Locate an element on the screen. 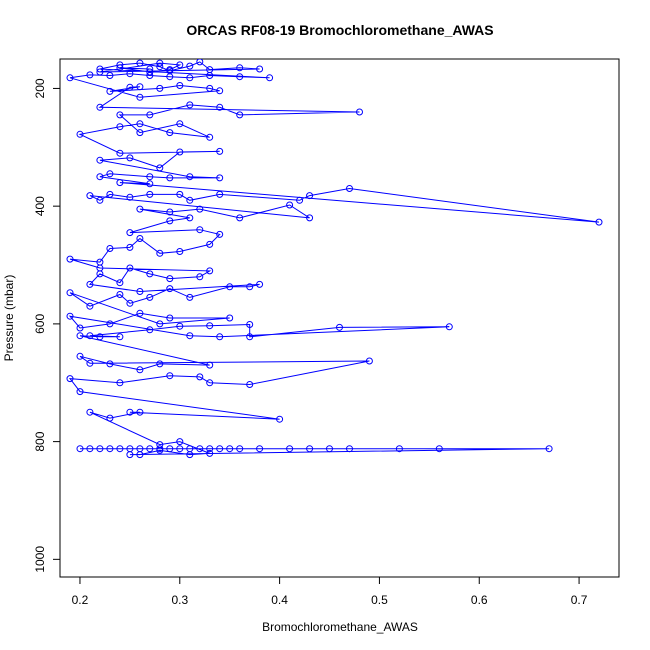 The width and height of the screenshot is (650, 650). y-axis: 200 400 600 800 1000 is located at coordinates (46, 325).